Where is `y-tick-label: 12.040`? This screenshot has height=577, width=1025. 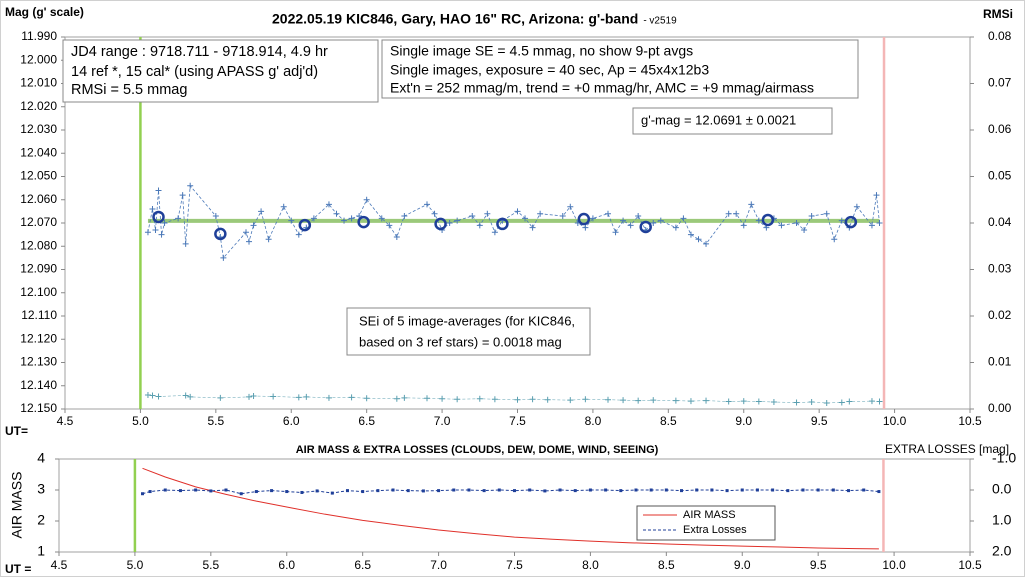
y-tick-label: 12.040 is located at coordinates (38, 152).